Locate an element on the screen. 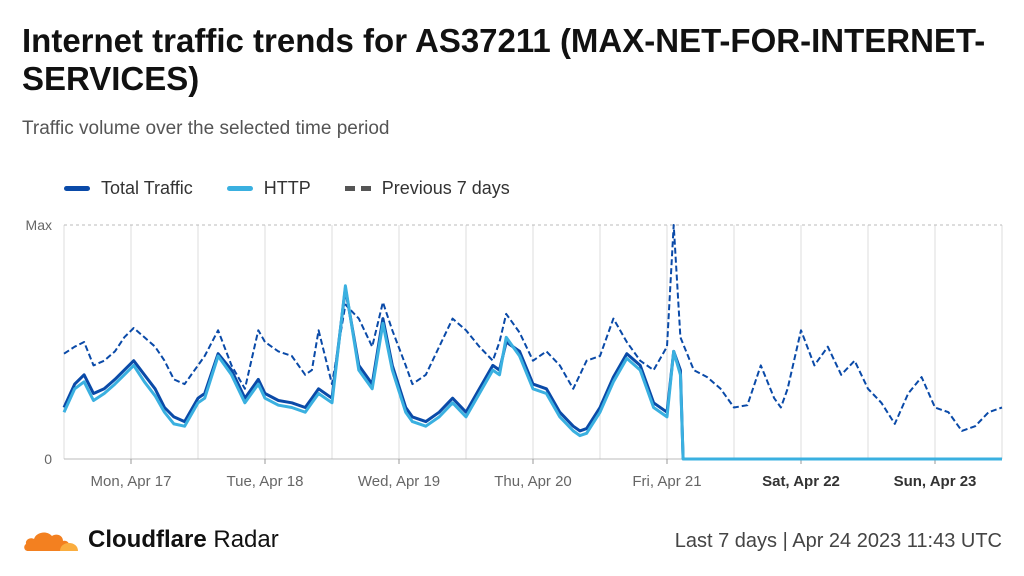 This screenshot has height=576, width=1024. y-tick-label: Max is located at coordinates (39, 225).